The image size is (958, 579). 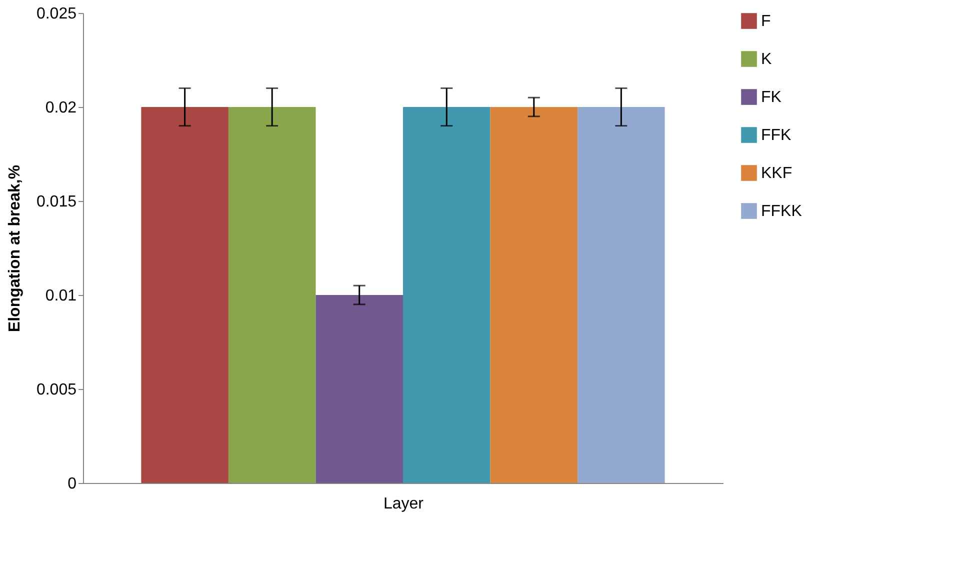 I want to click on y-axis-title: Elongation at break,%, so click(x=15, y=248).